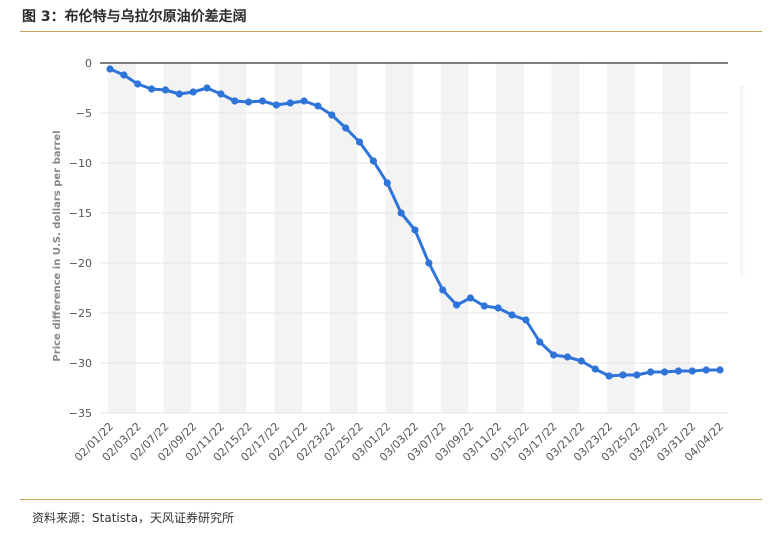 This screenshot has width=779, height=542. What do you see at coordinates (163, 518) in the screenshot?
I see `source-text: Statista，天风证券研究所` at bounding box center [163, 518].